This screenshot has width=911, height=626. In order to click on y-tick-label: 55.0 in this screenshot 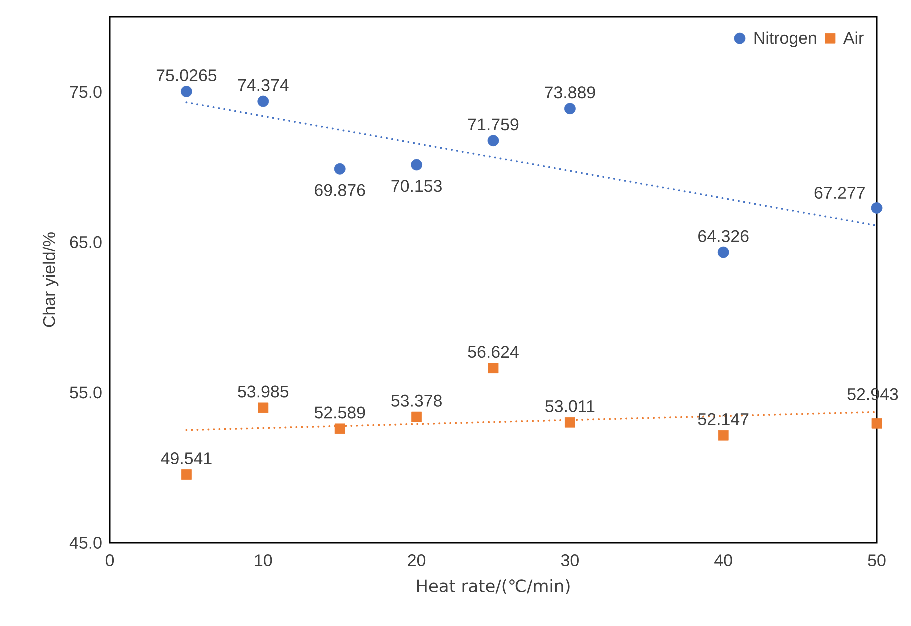, I will do `click(86, 392)`.